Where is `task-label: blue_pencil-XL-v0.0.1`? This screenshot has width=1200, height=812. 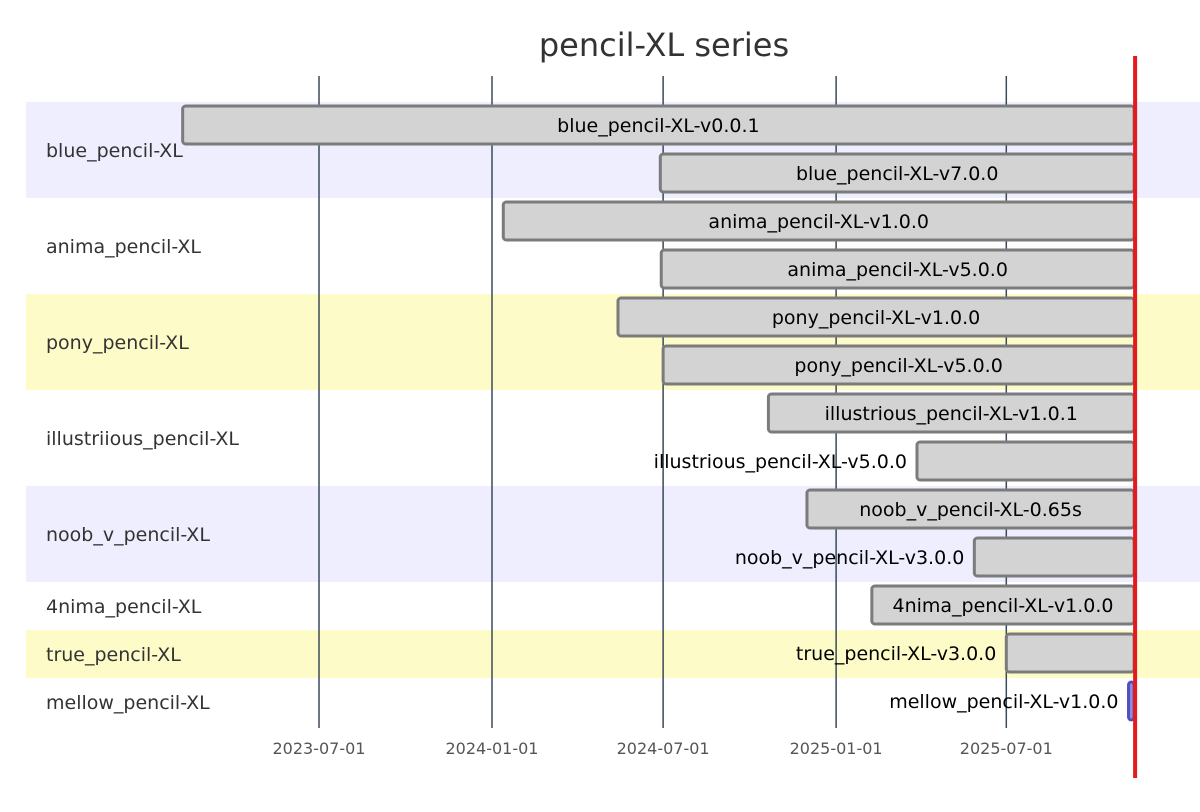 task-label: blue_pencil-XL-v0.0.1 is located at coordinates (658, 126).